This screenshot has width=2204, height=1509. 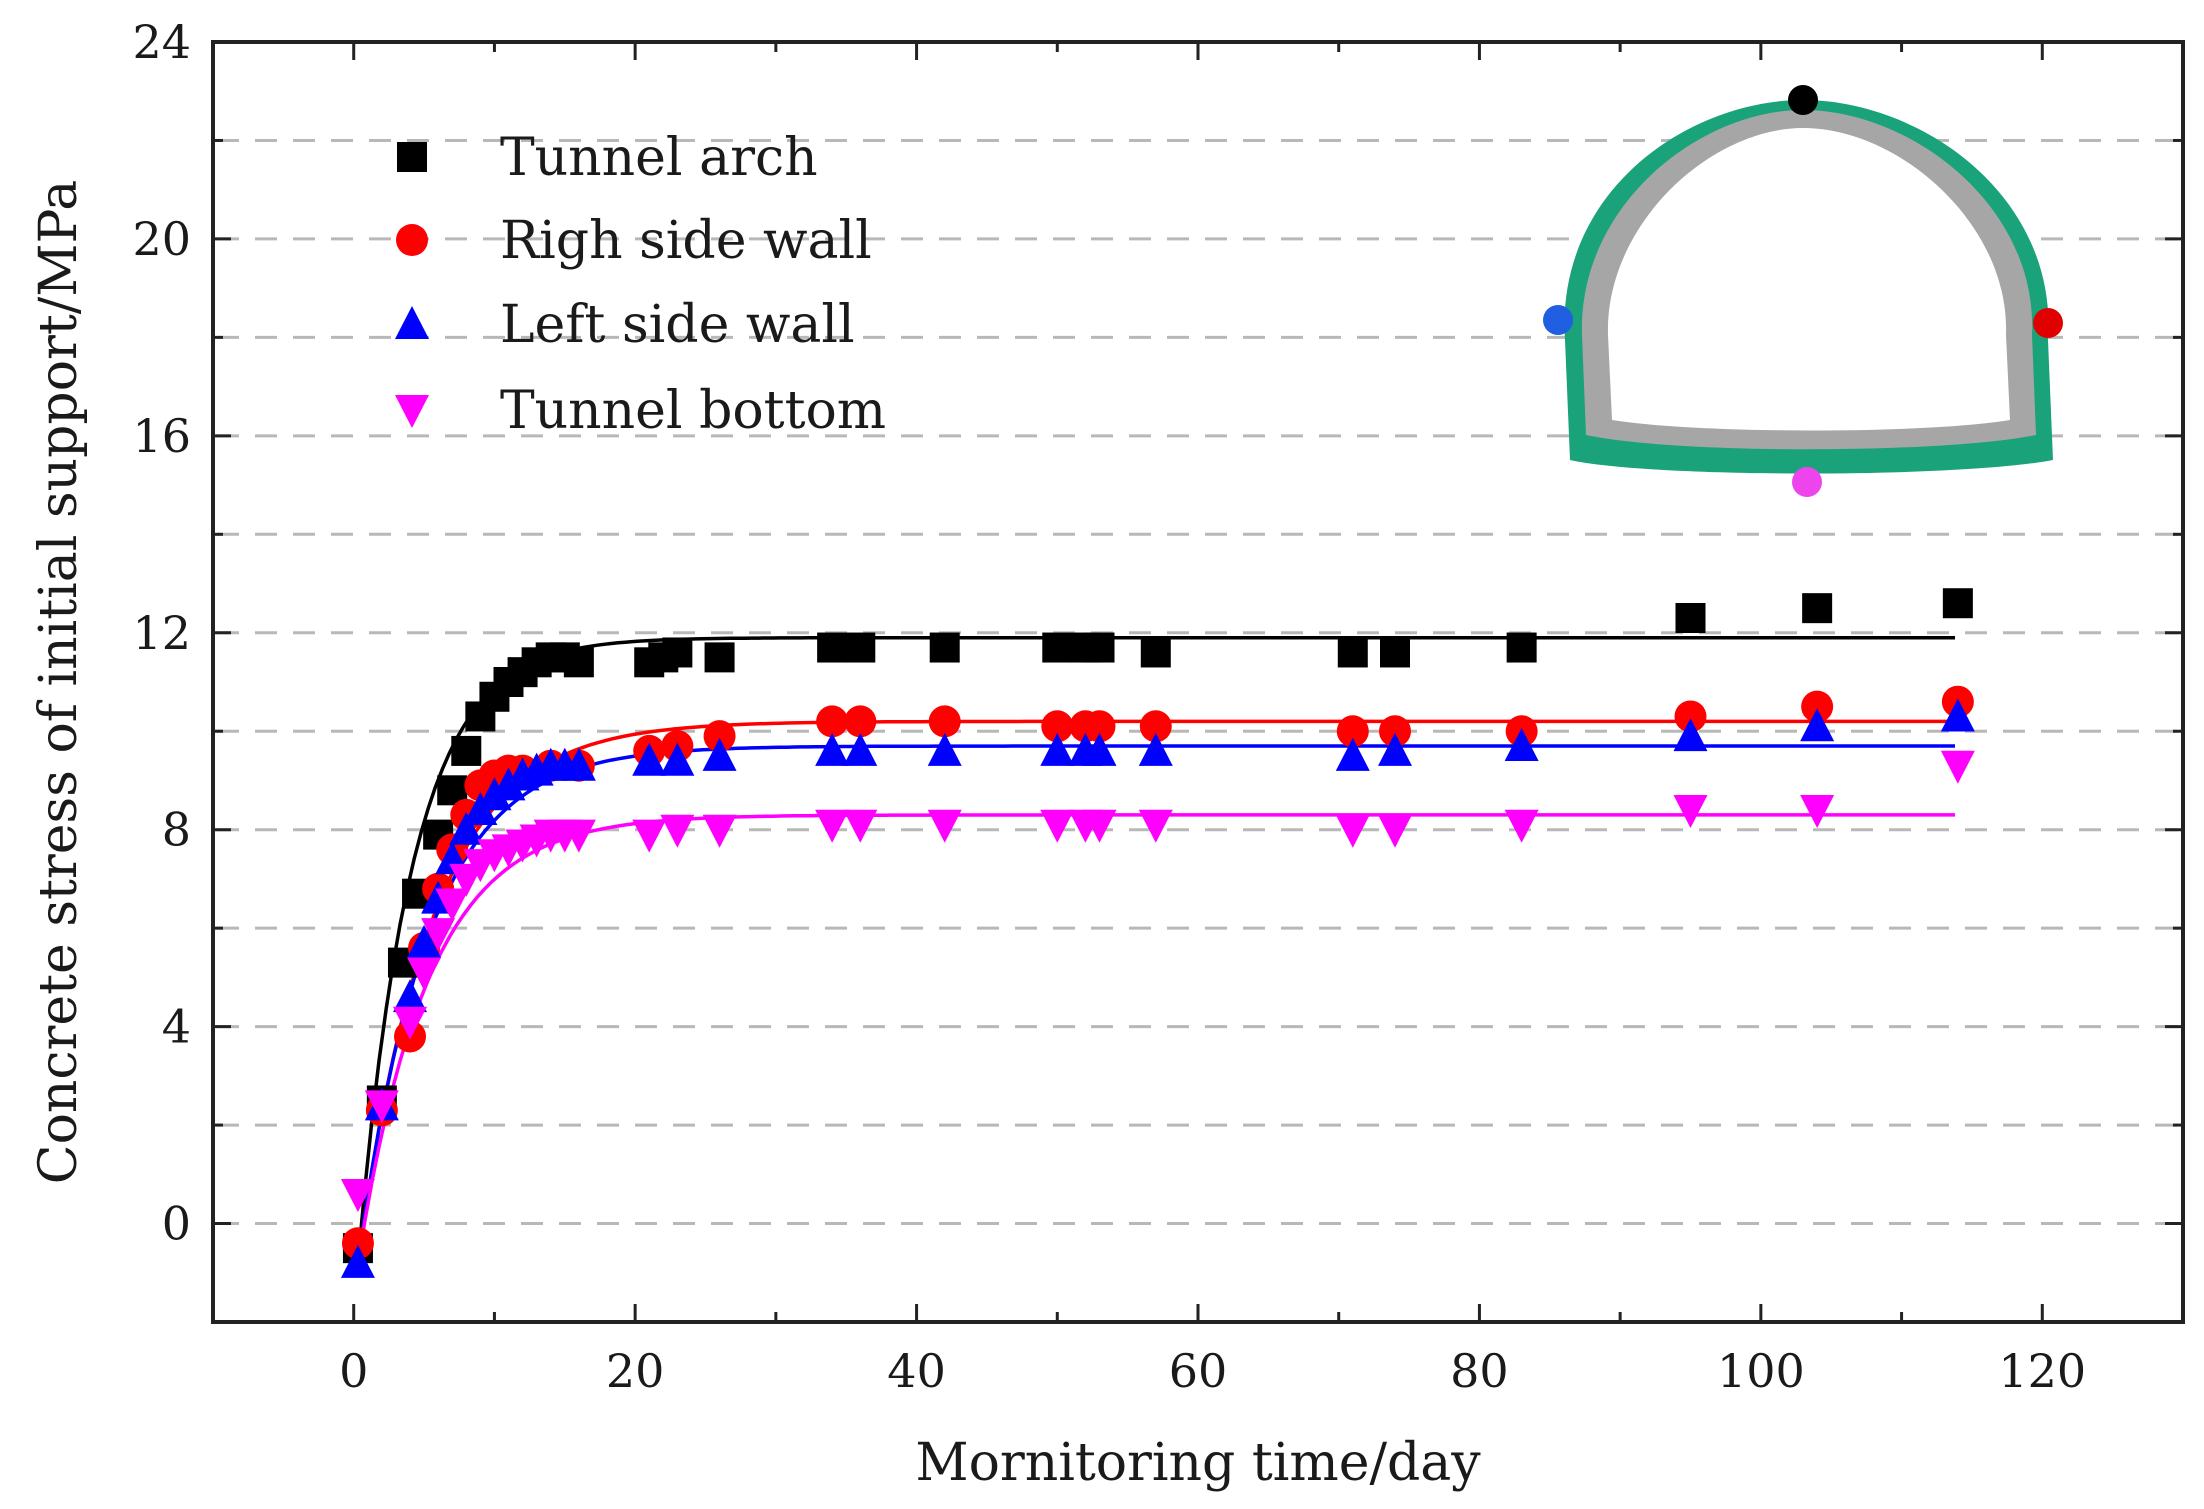 What do you see at coordinates (635, 1371) in the screenshot?
I see `x-tick-label: 20` at bounding box center [635, 1371].